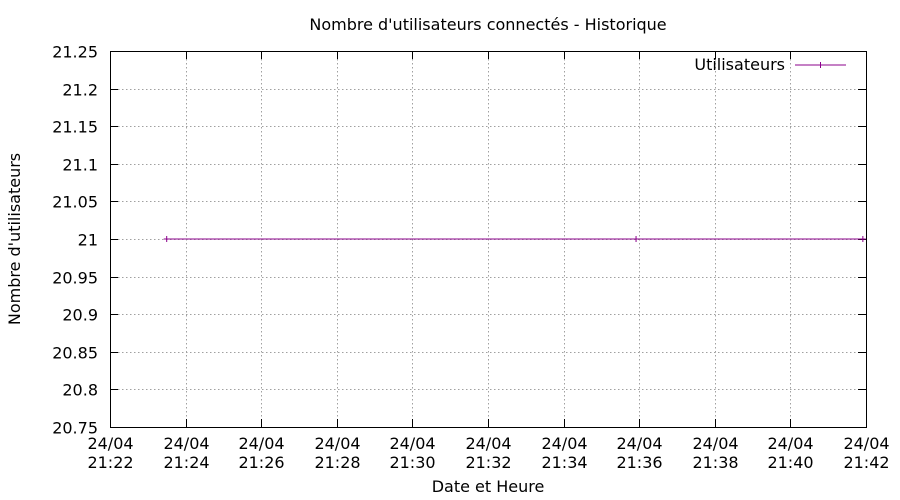 The width and height of the screenshot is (900, 500). Describe the element at coordinates (75, 278) in the screenshot. I see `y-tick-label: 20.95` at that location.